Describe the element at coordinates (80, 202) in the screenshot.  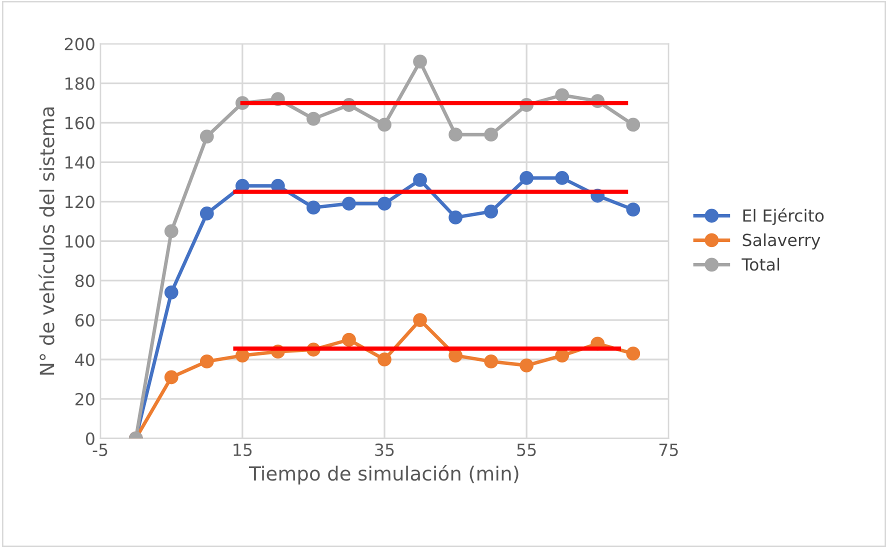
I see `y-tick-label: 120` at that location.